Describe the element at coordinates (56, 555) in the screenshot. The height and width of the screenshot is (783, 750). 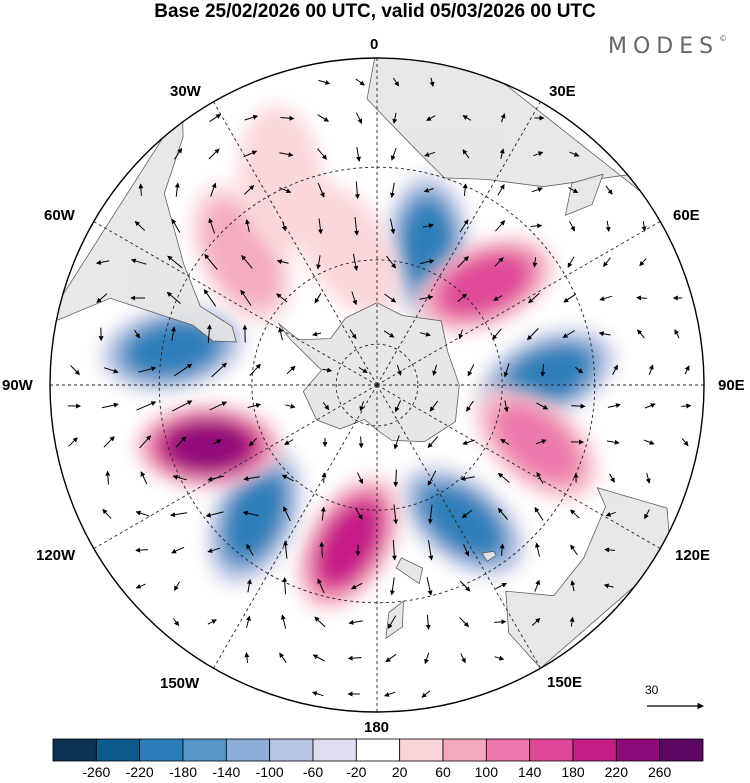
I see `lon-label-120w: 120W` at that location.